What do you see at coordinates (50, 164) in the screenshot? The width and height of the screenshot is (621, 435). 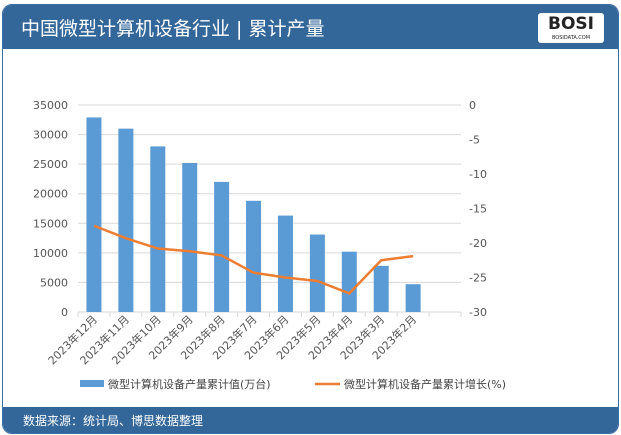 I see `y-tick-label: 25000` at bounding box center [50, 164].